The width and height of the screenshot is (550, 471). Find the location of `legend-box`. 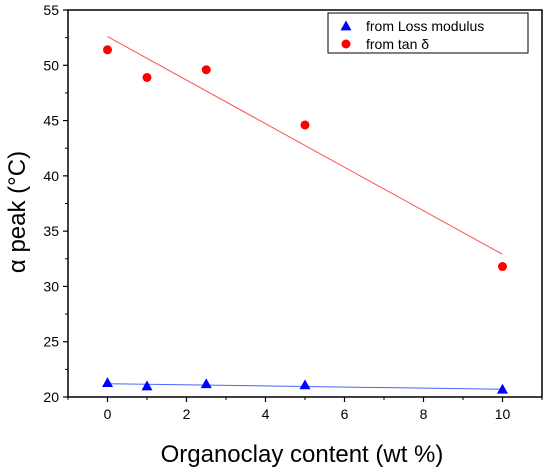

legend-box is located at coordinates (428, 33).